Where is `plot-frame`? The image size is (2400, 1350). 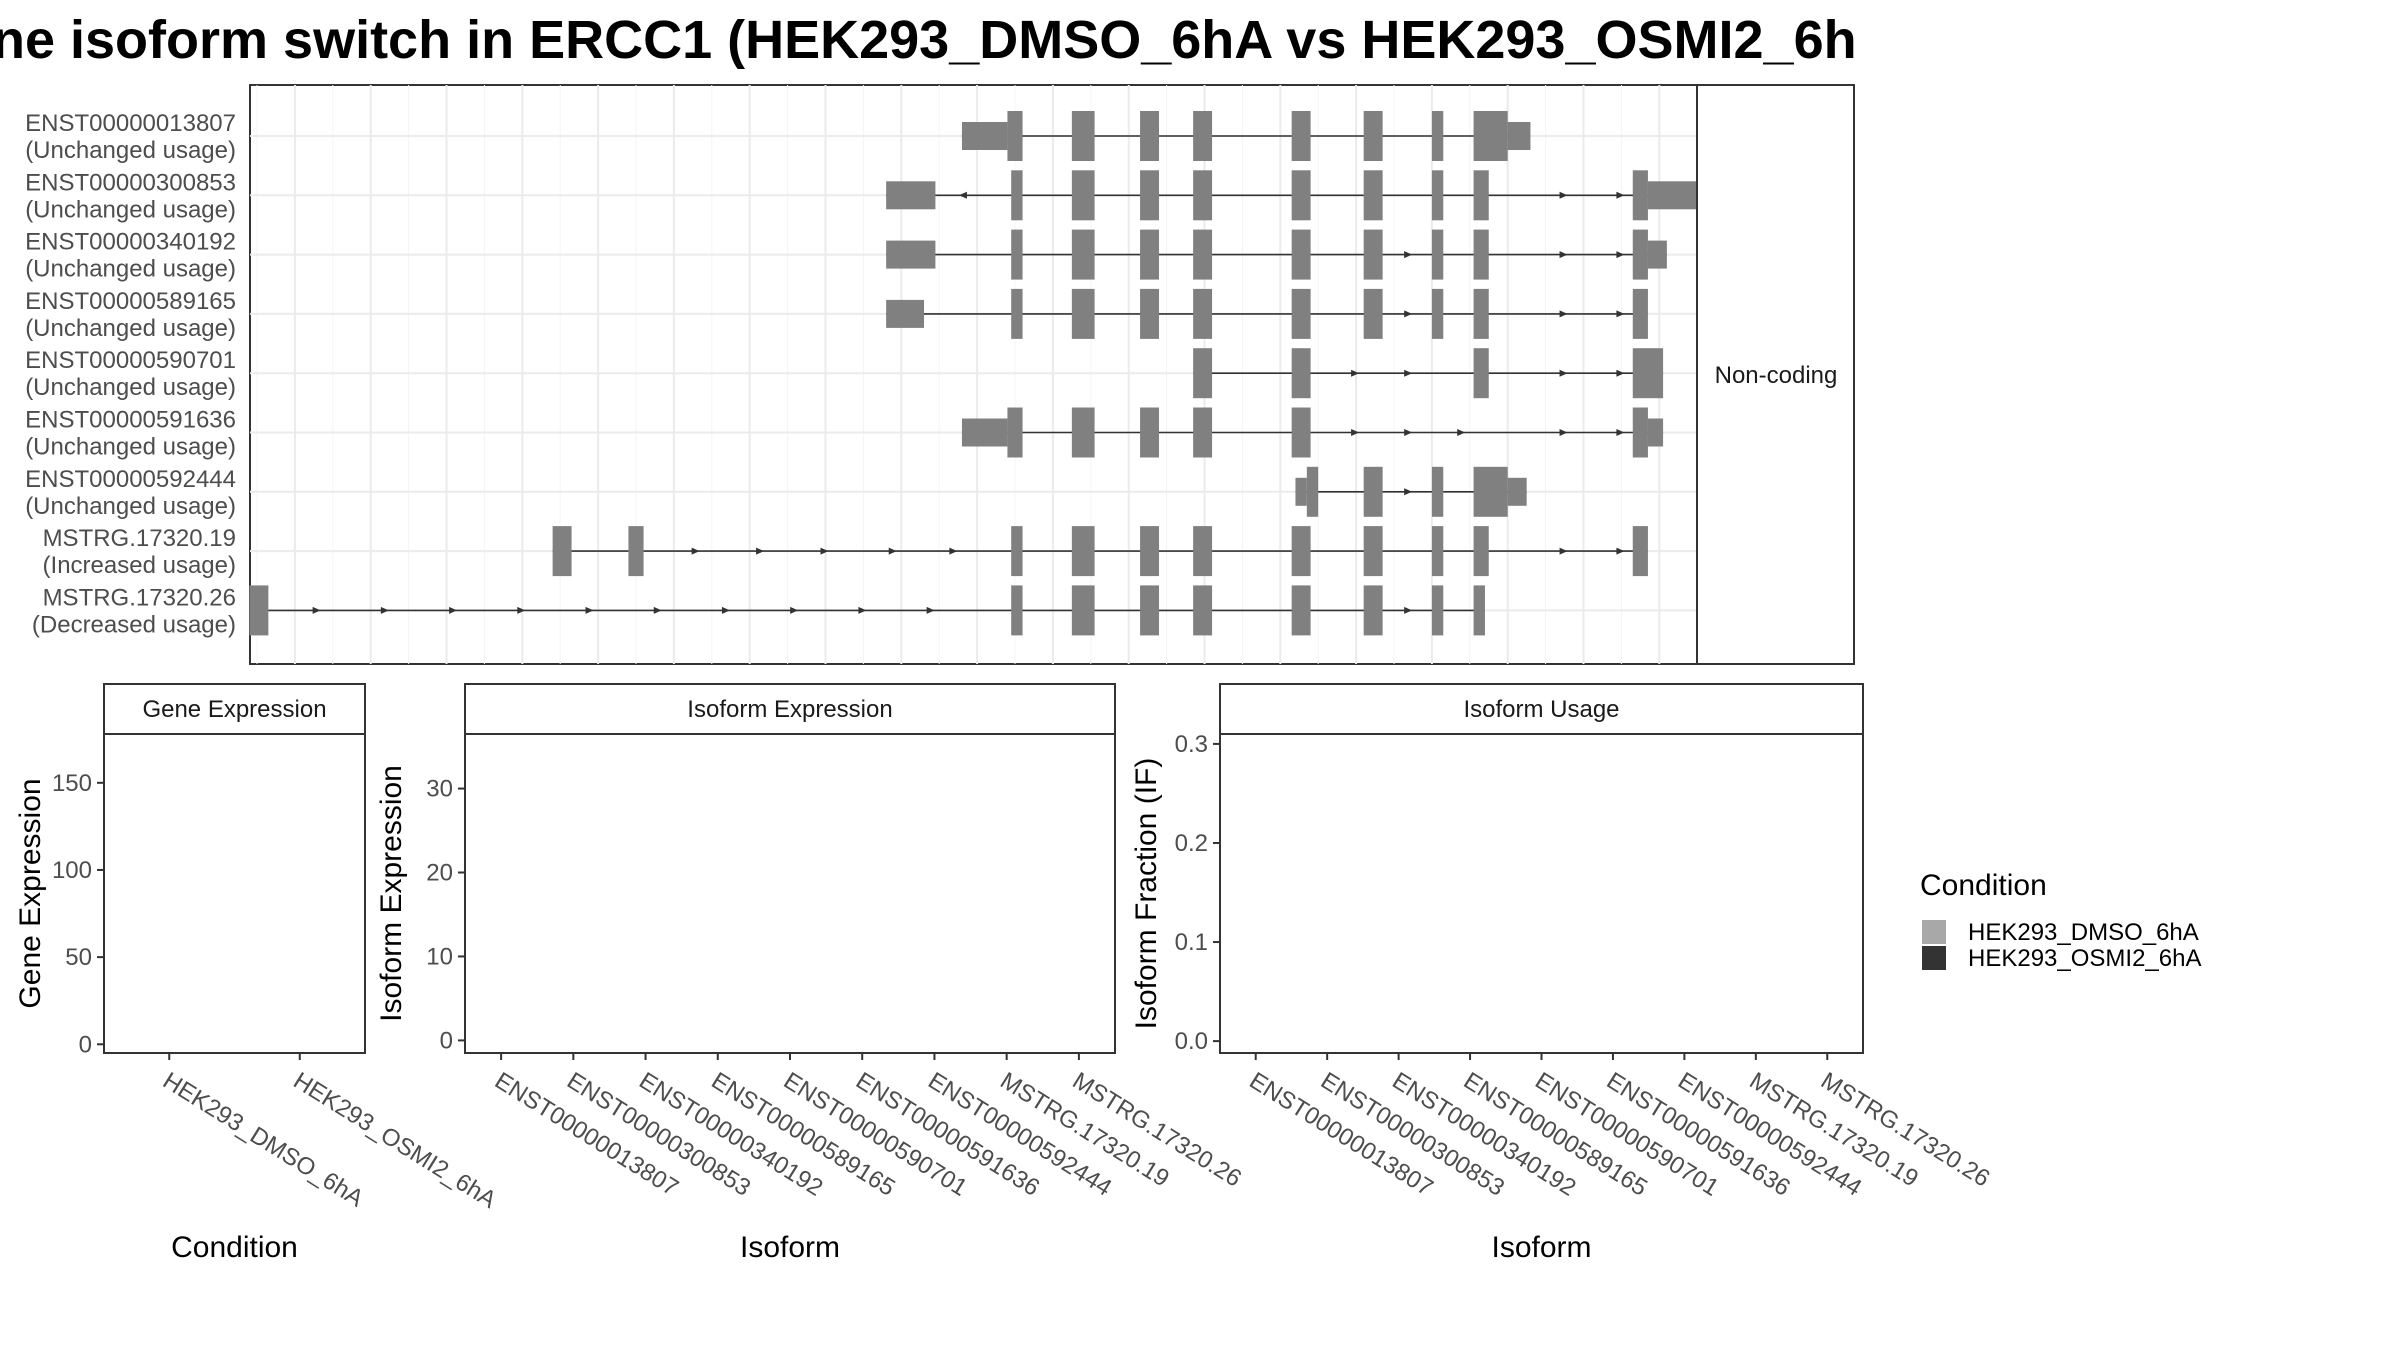
plot-frame is located at coordinates (1541, 893).